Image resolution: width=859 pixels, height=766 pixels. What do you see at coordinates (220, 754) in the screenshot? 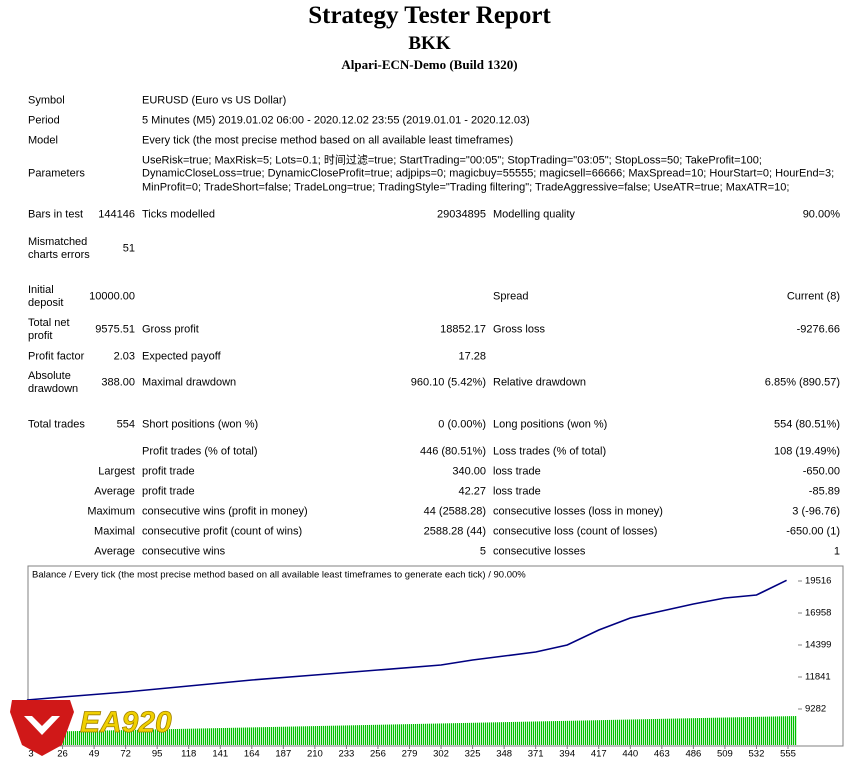
I see `x-tick-label: 141` at bounding box center [220, 754].